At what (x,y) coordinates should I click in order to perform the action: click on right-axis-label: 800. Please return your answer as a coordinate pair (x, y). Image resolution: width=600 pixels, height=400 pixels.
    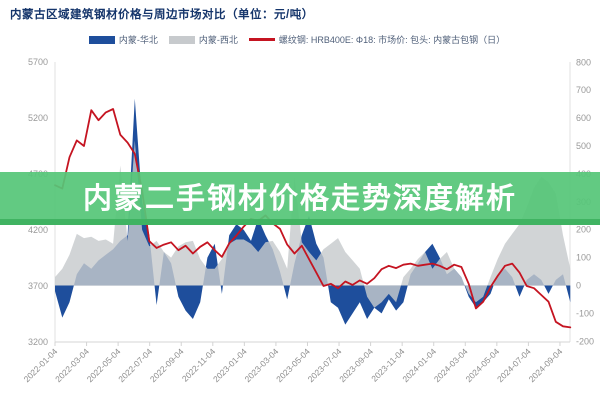
    Looking at the image, I should click on (583, 62).